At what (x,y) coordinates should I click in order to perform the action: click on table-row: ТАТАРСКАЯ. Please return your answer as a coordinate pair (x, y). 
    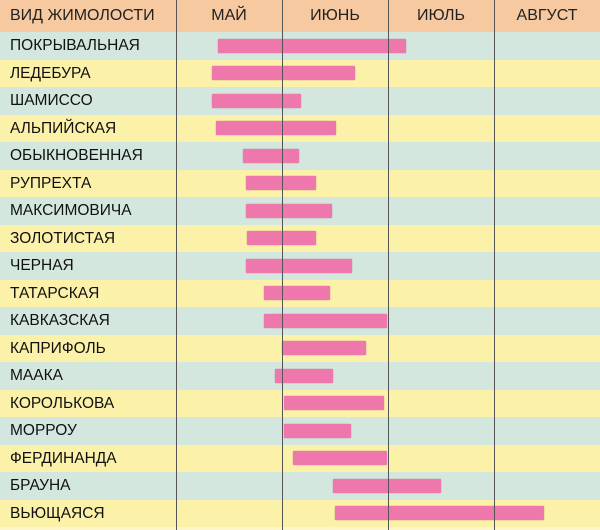
    Looking at the image, I should click on (300, 293).